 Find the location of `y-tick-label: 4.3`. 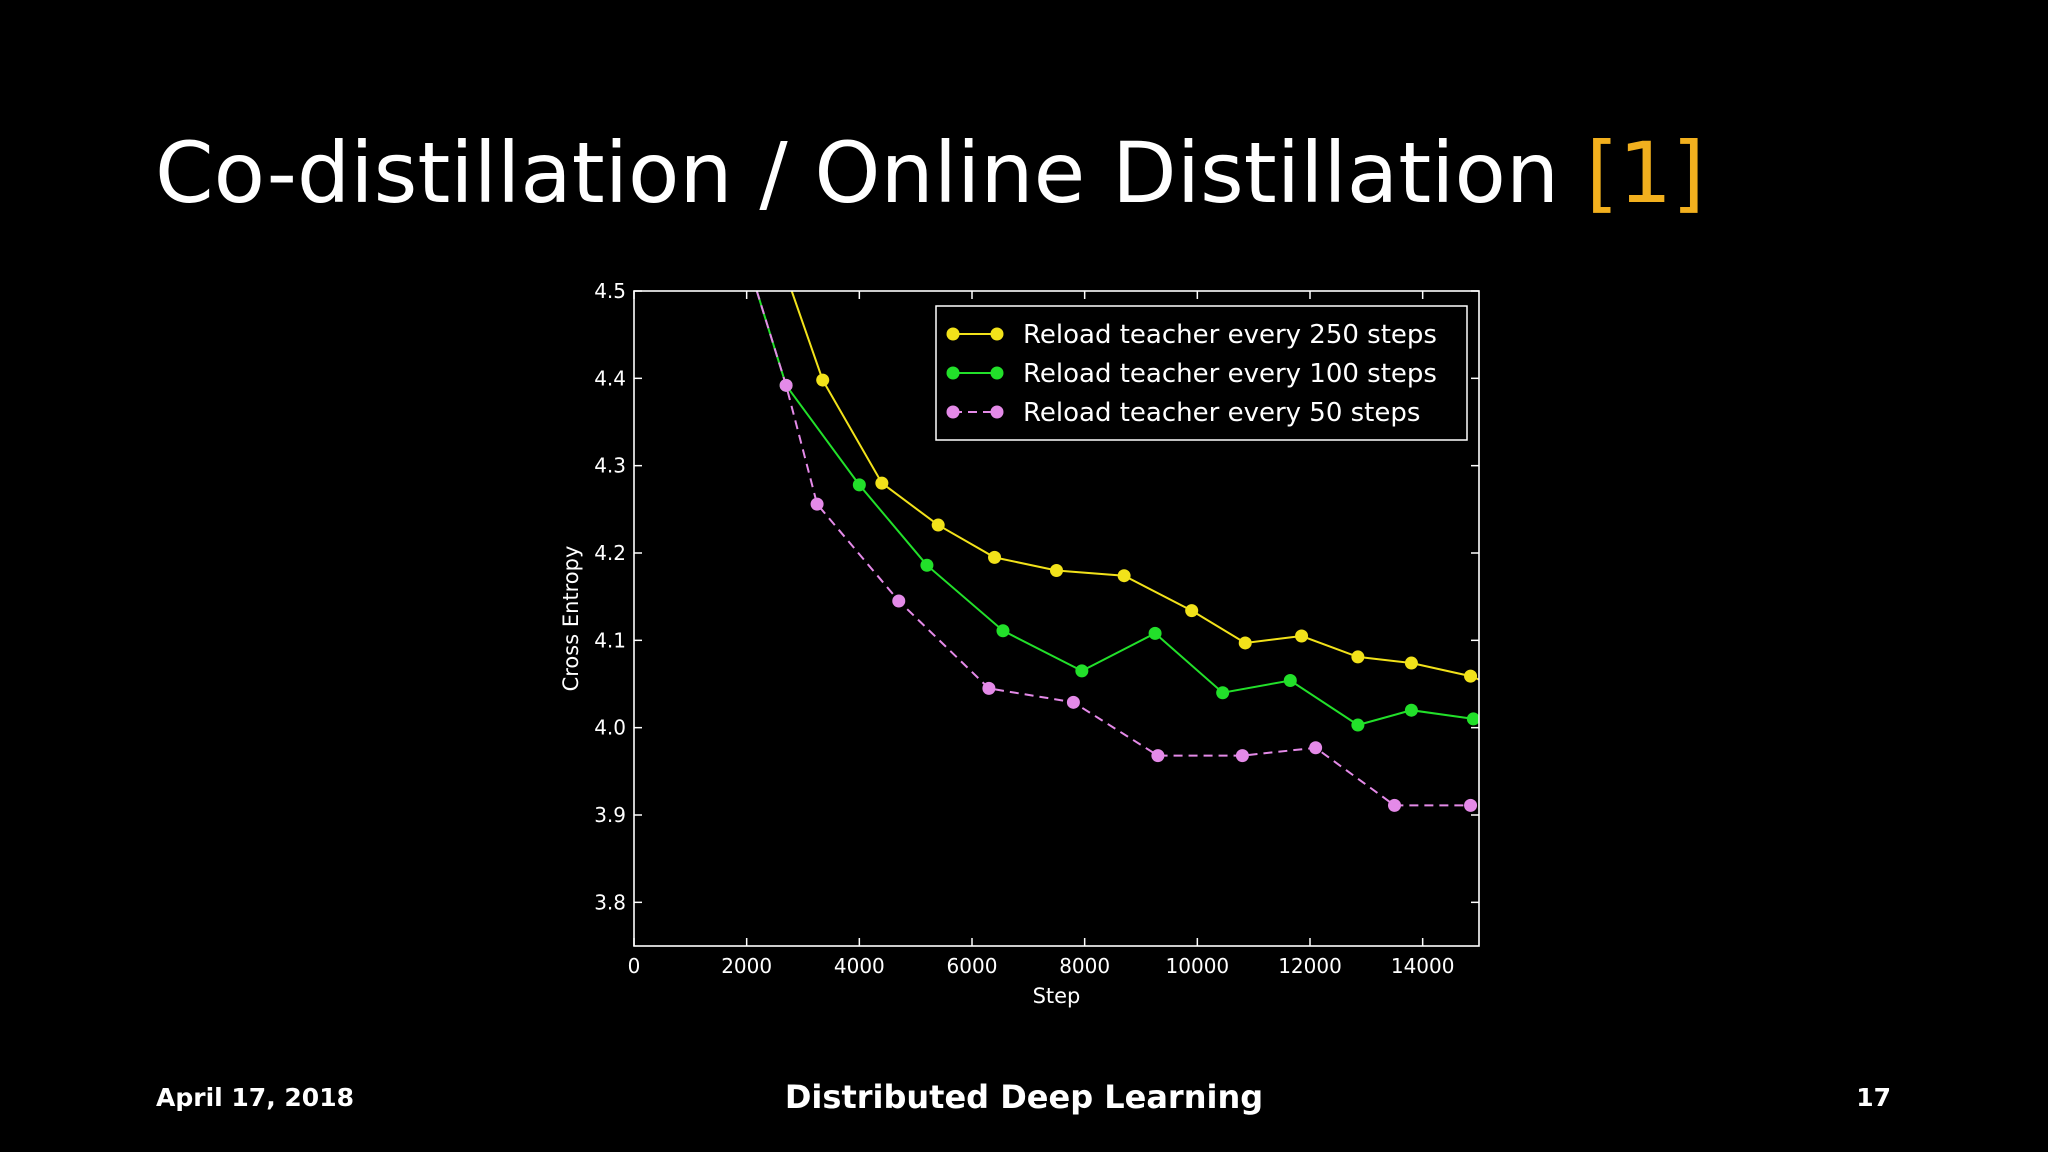

y-tick-label: 4.3 is located at coordinates (610, 466).